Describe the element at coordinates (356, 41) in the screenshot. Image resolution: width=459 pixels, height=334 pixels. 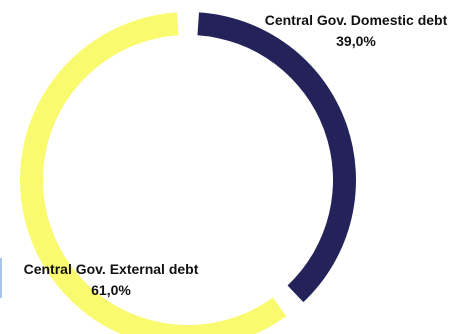
I see `slice-value-domestic: 39,0%` at that location.